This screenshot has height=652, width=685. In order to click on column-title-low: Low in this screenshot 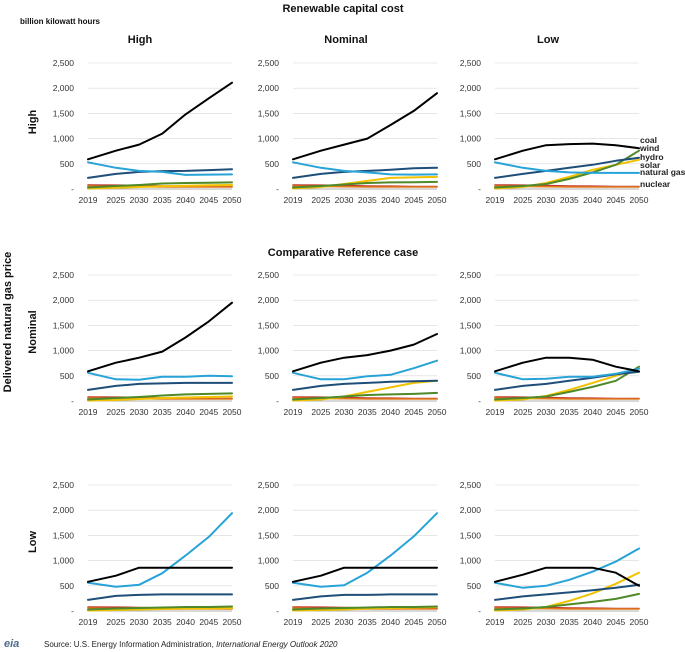, I will do `click(548, 40)`.